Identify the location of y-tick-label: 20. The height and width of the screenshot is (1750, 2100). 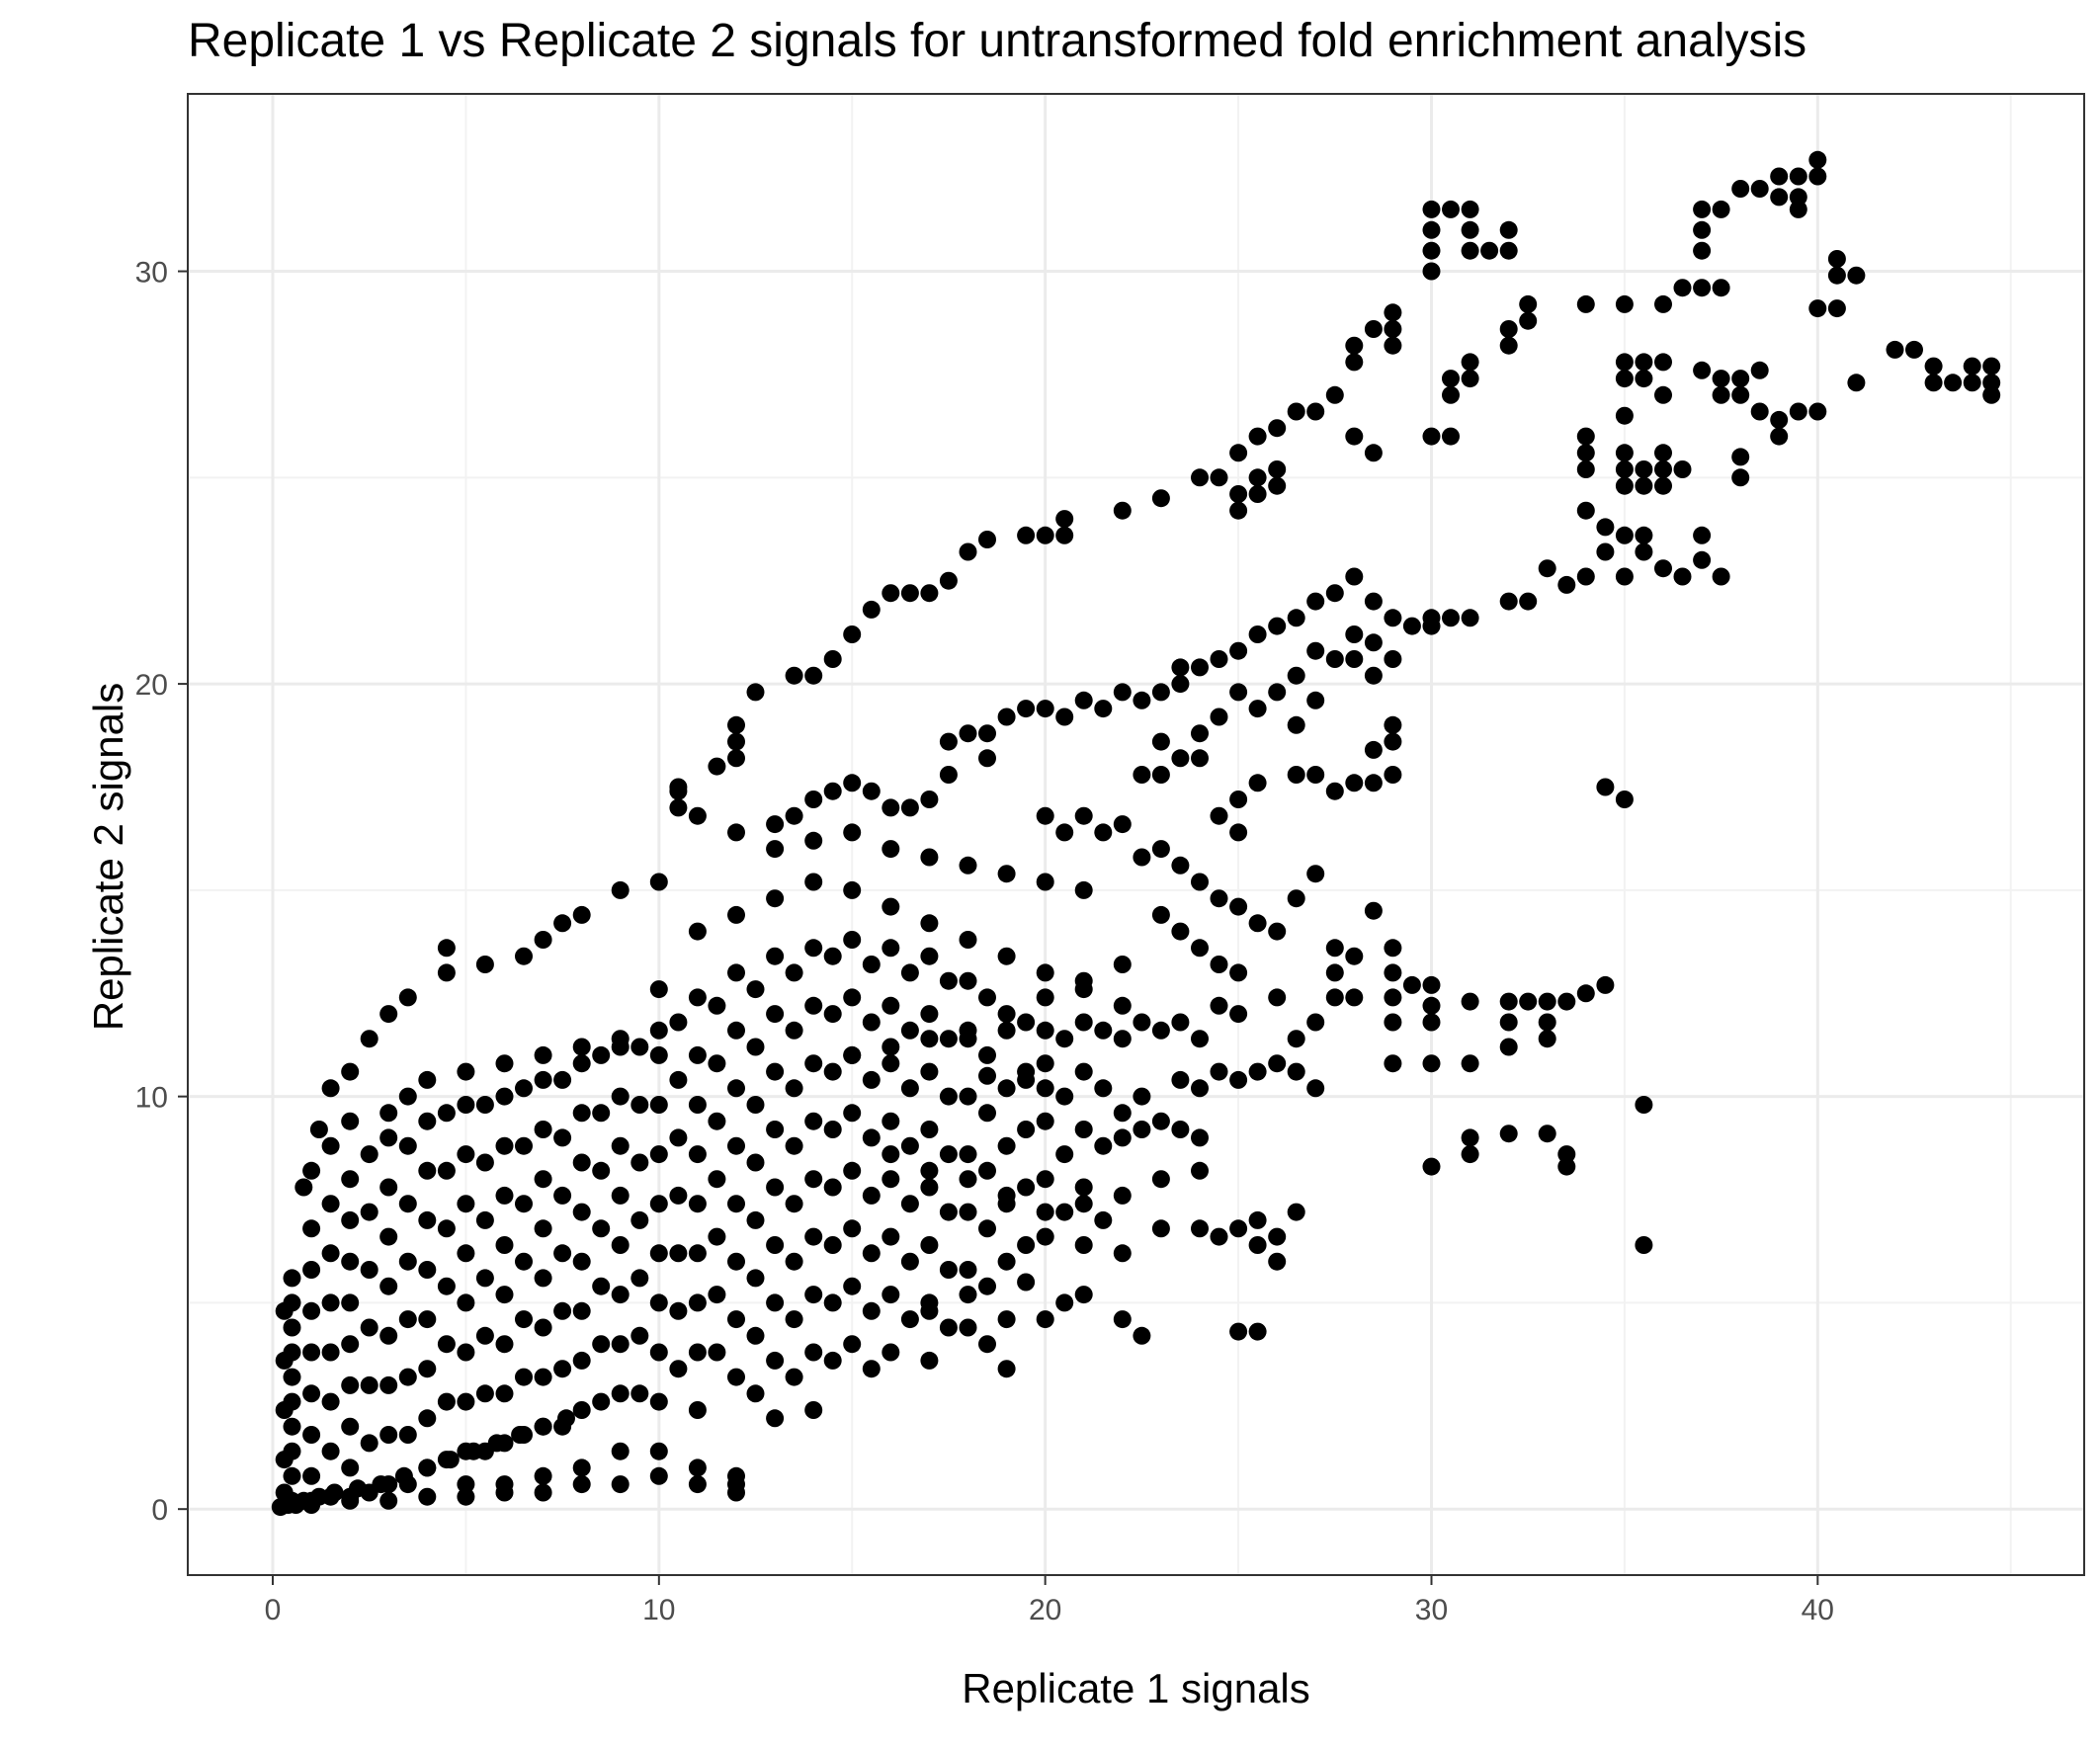
(151, 685).